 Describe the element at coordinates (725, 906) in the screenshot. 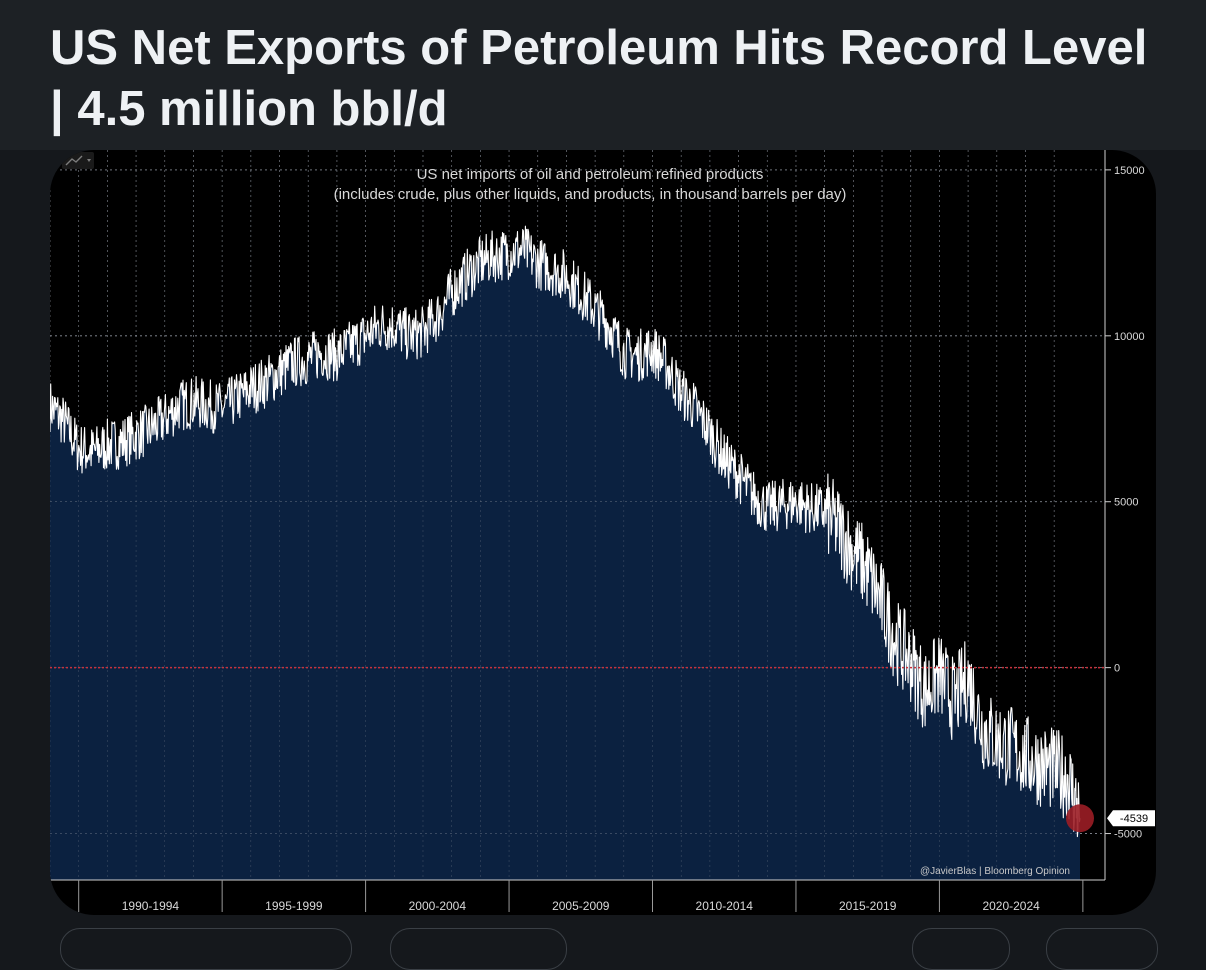

I see `x-tick-label: 2010-2014` at that location.